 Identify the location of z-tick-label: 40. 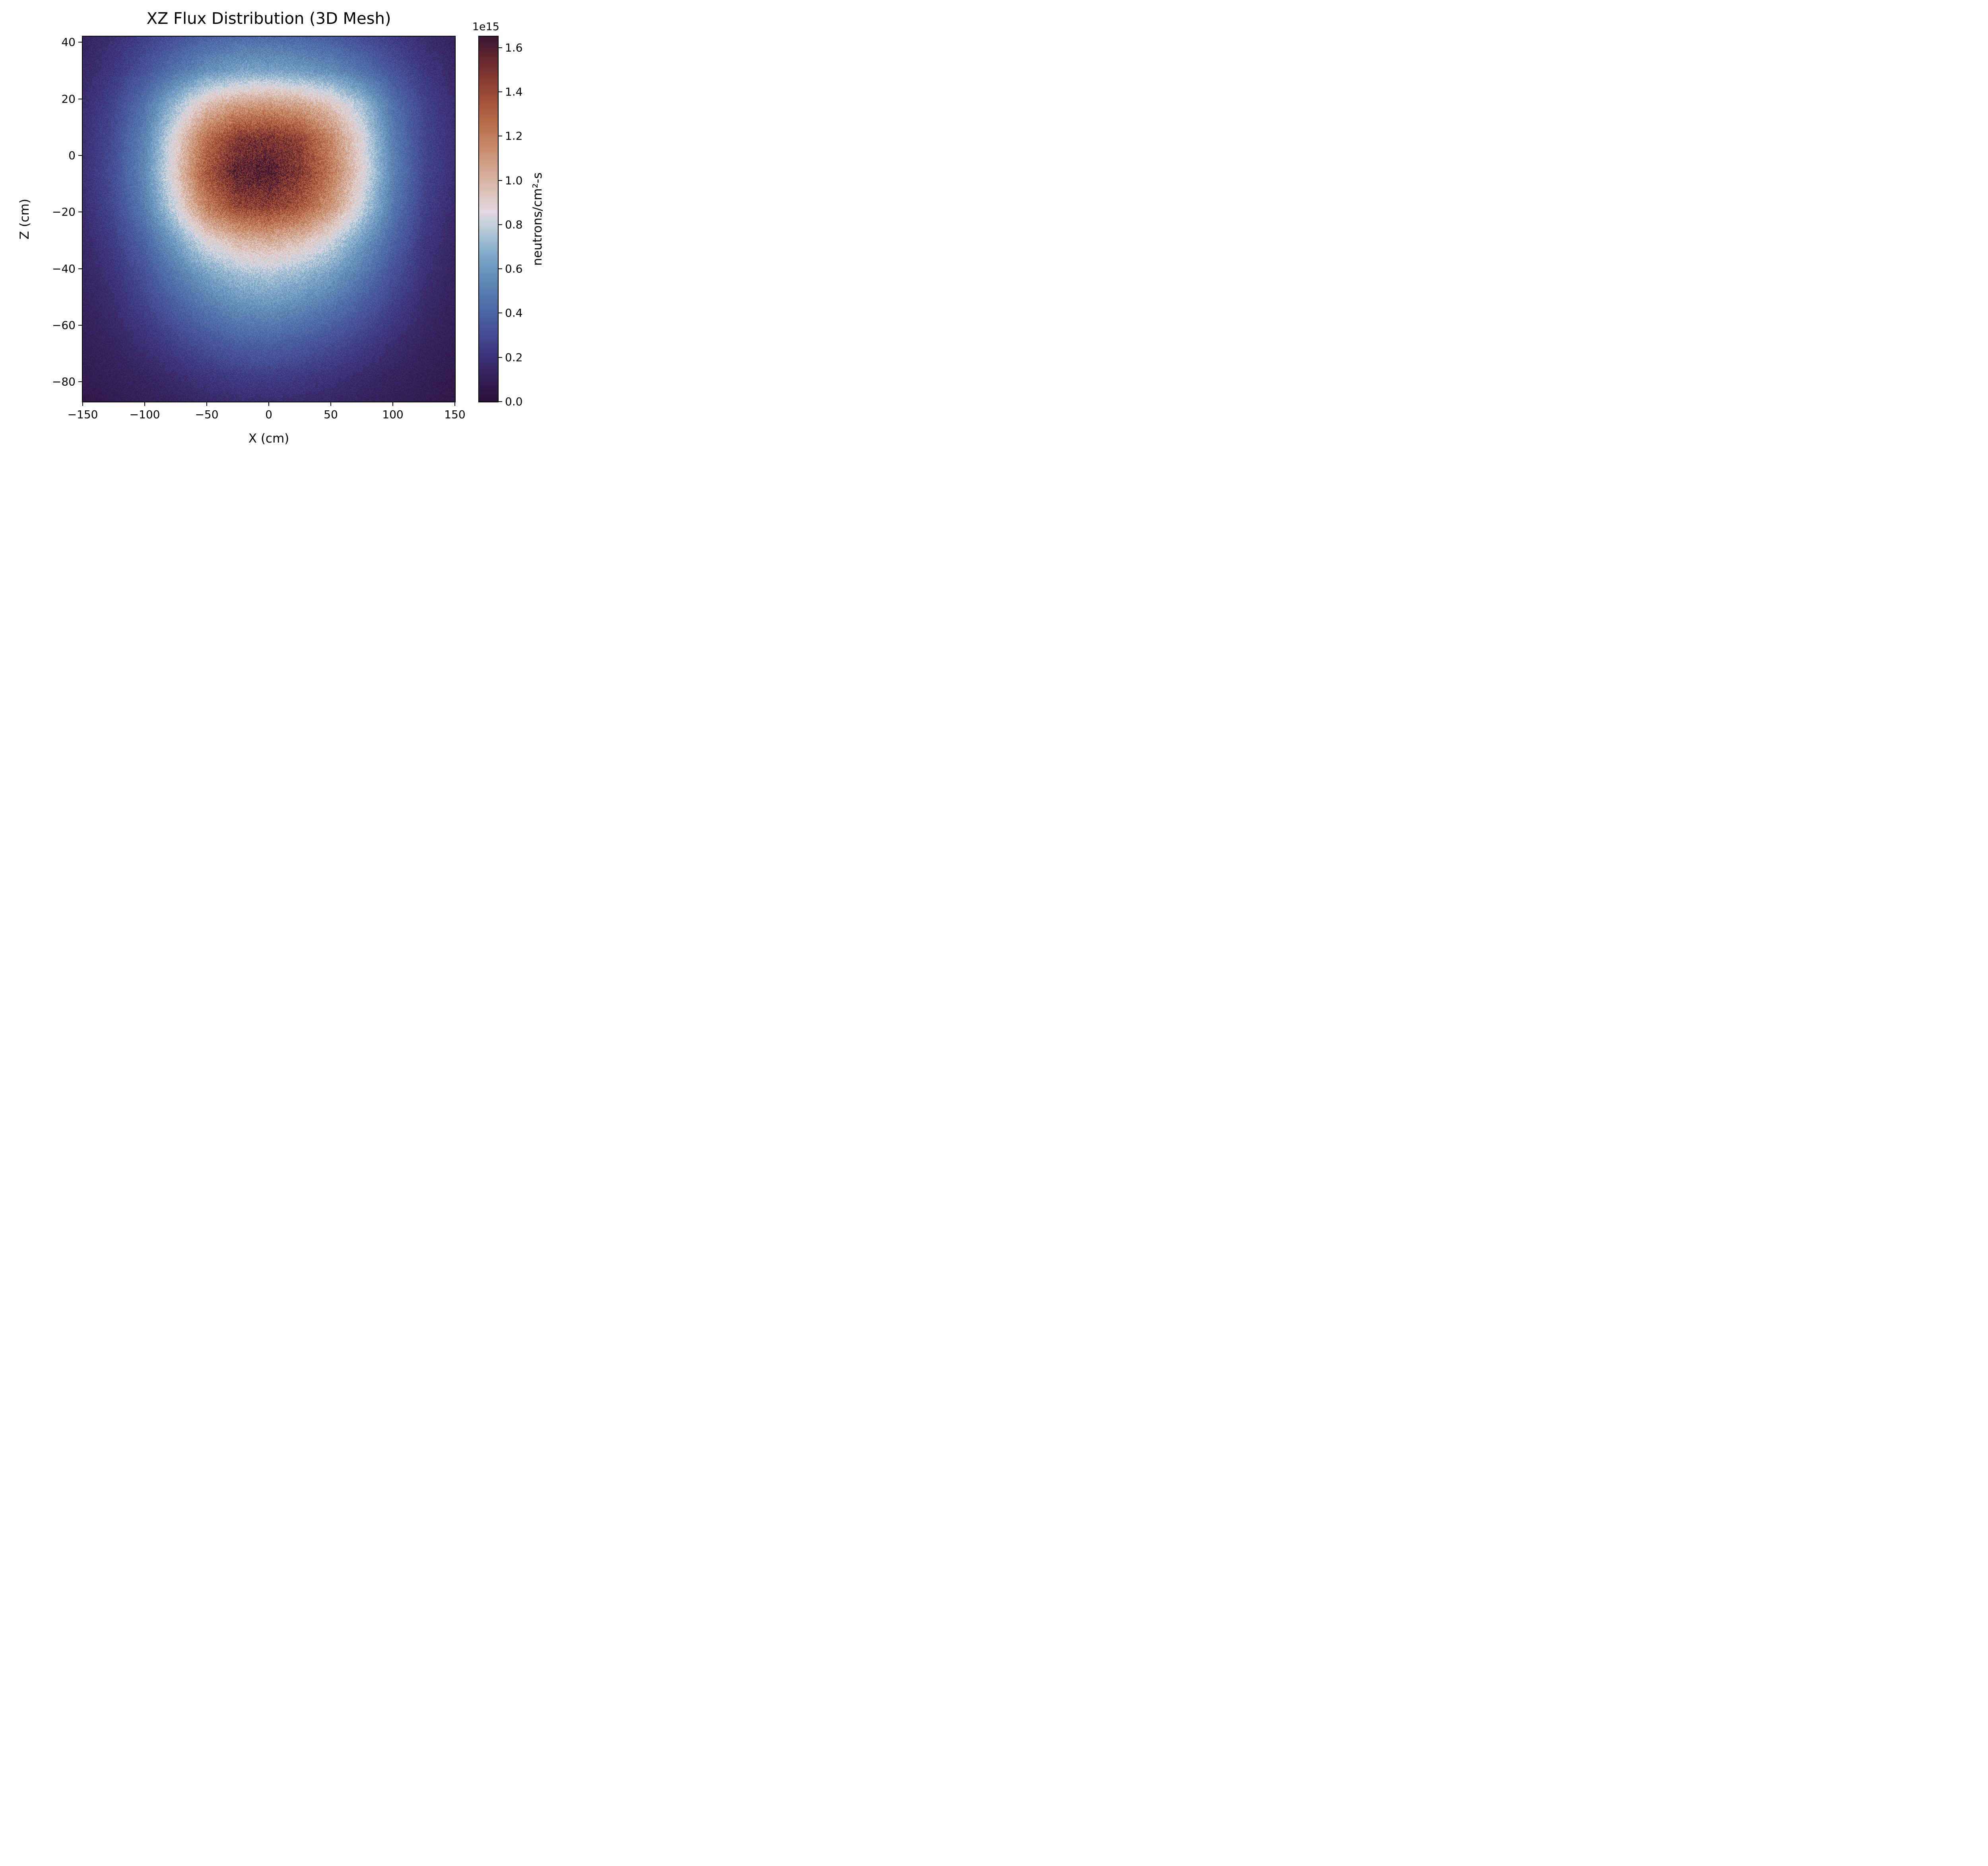
(68, 42).